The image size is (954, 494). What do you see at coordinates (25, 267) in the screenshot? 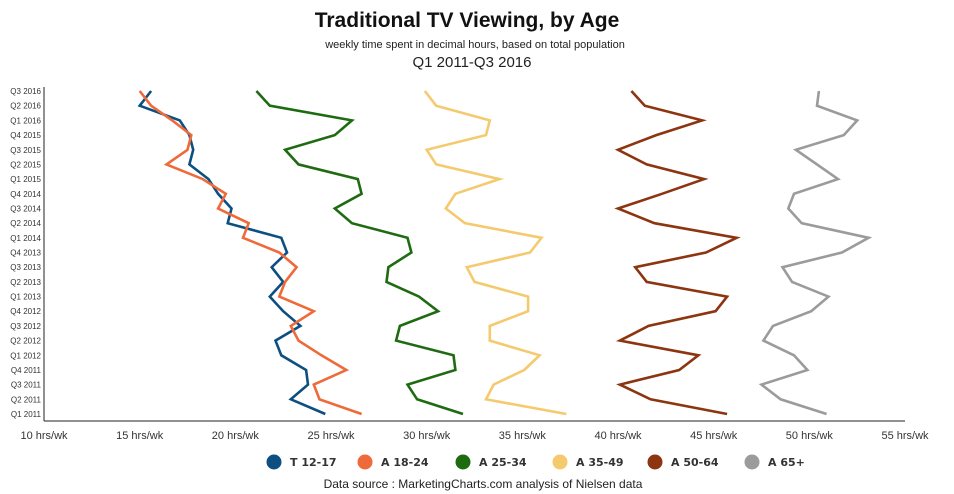
I see `y-tick-label: Q3 2013` at bounding box center [25, 267].